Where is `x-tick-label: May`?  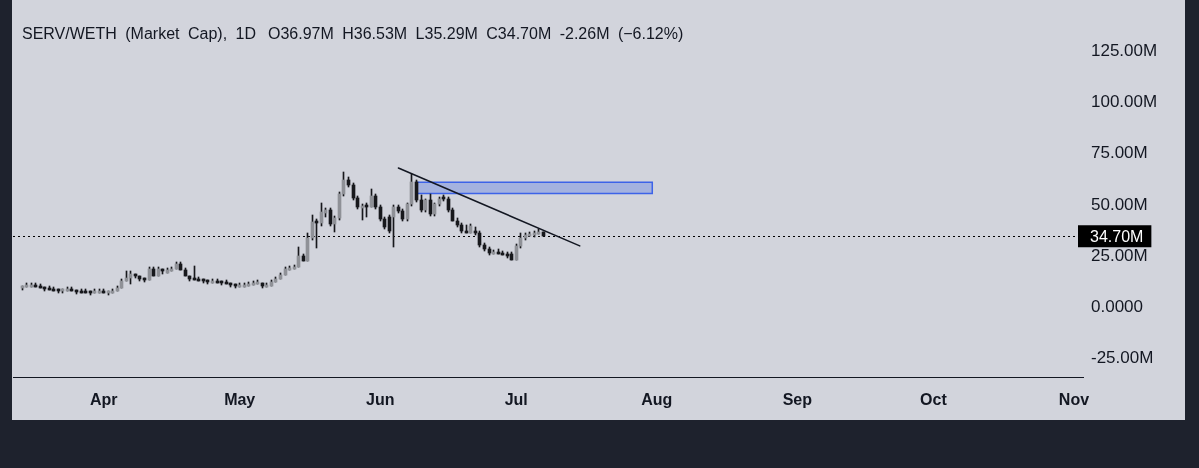
x-tick-label: May is located at coordinates (240, 400).